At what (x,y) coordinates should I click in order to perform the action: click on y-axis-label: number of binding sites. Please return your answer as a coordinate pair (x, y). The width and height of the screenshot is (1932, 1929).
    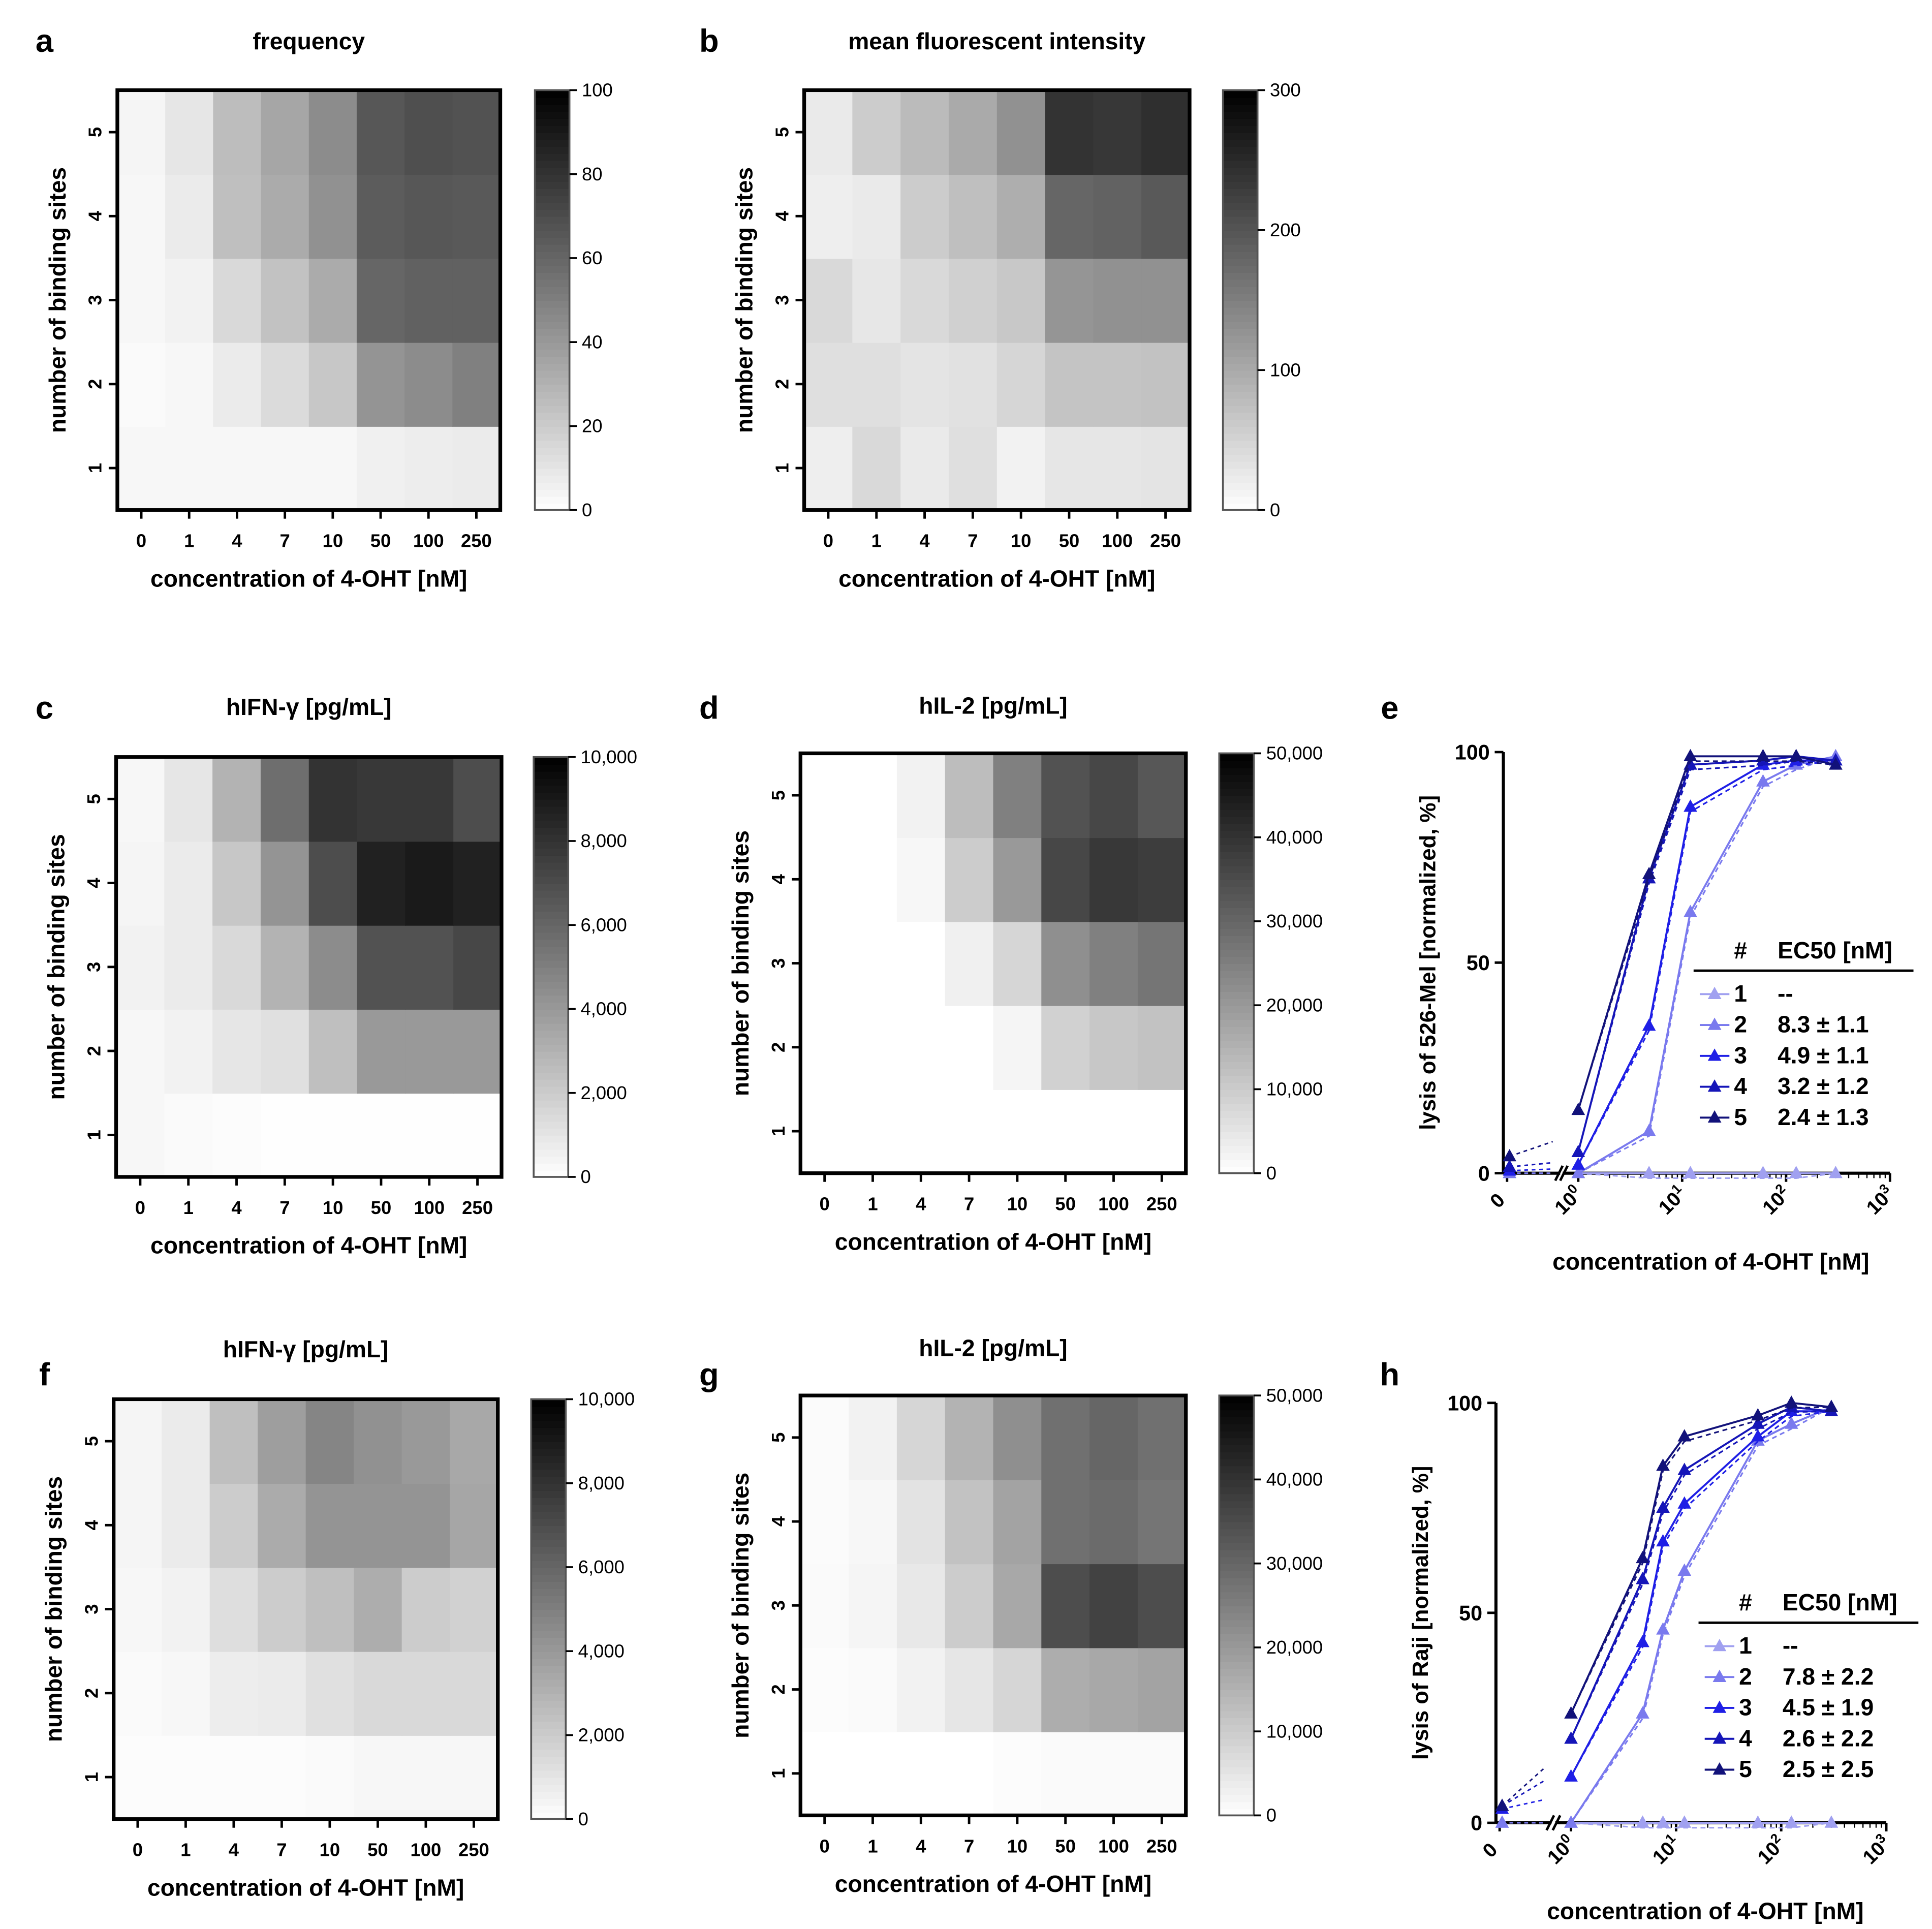
    Looking at the image, I should click on (740, 1605).